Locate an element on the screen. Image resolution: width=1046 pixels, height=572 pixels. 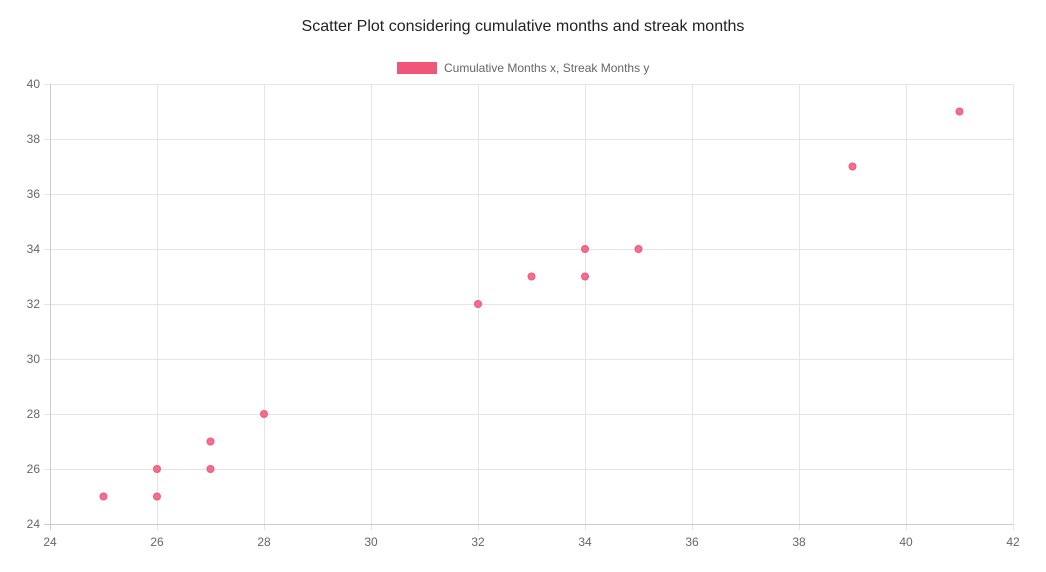
x-tick-label: 24 is located at coordinates (50, 542).